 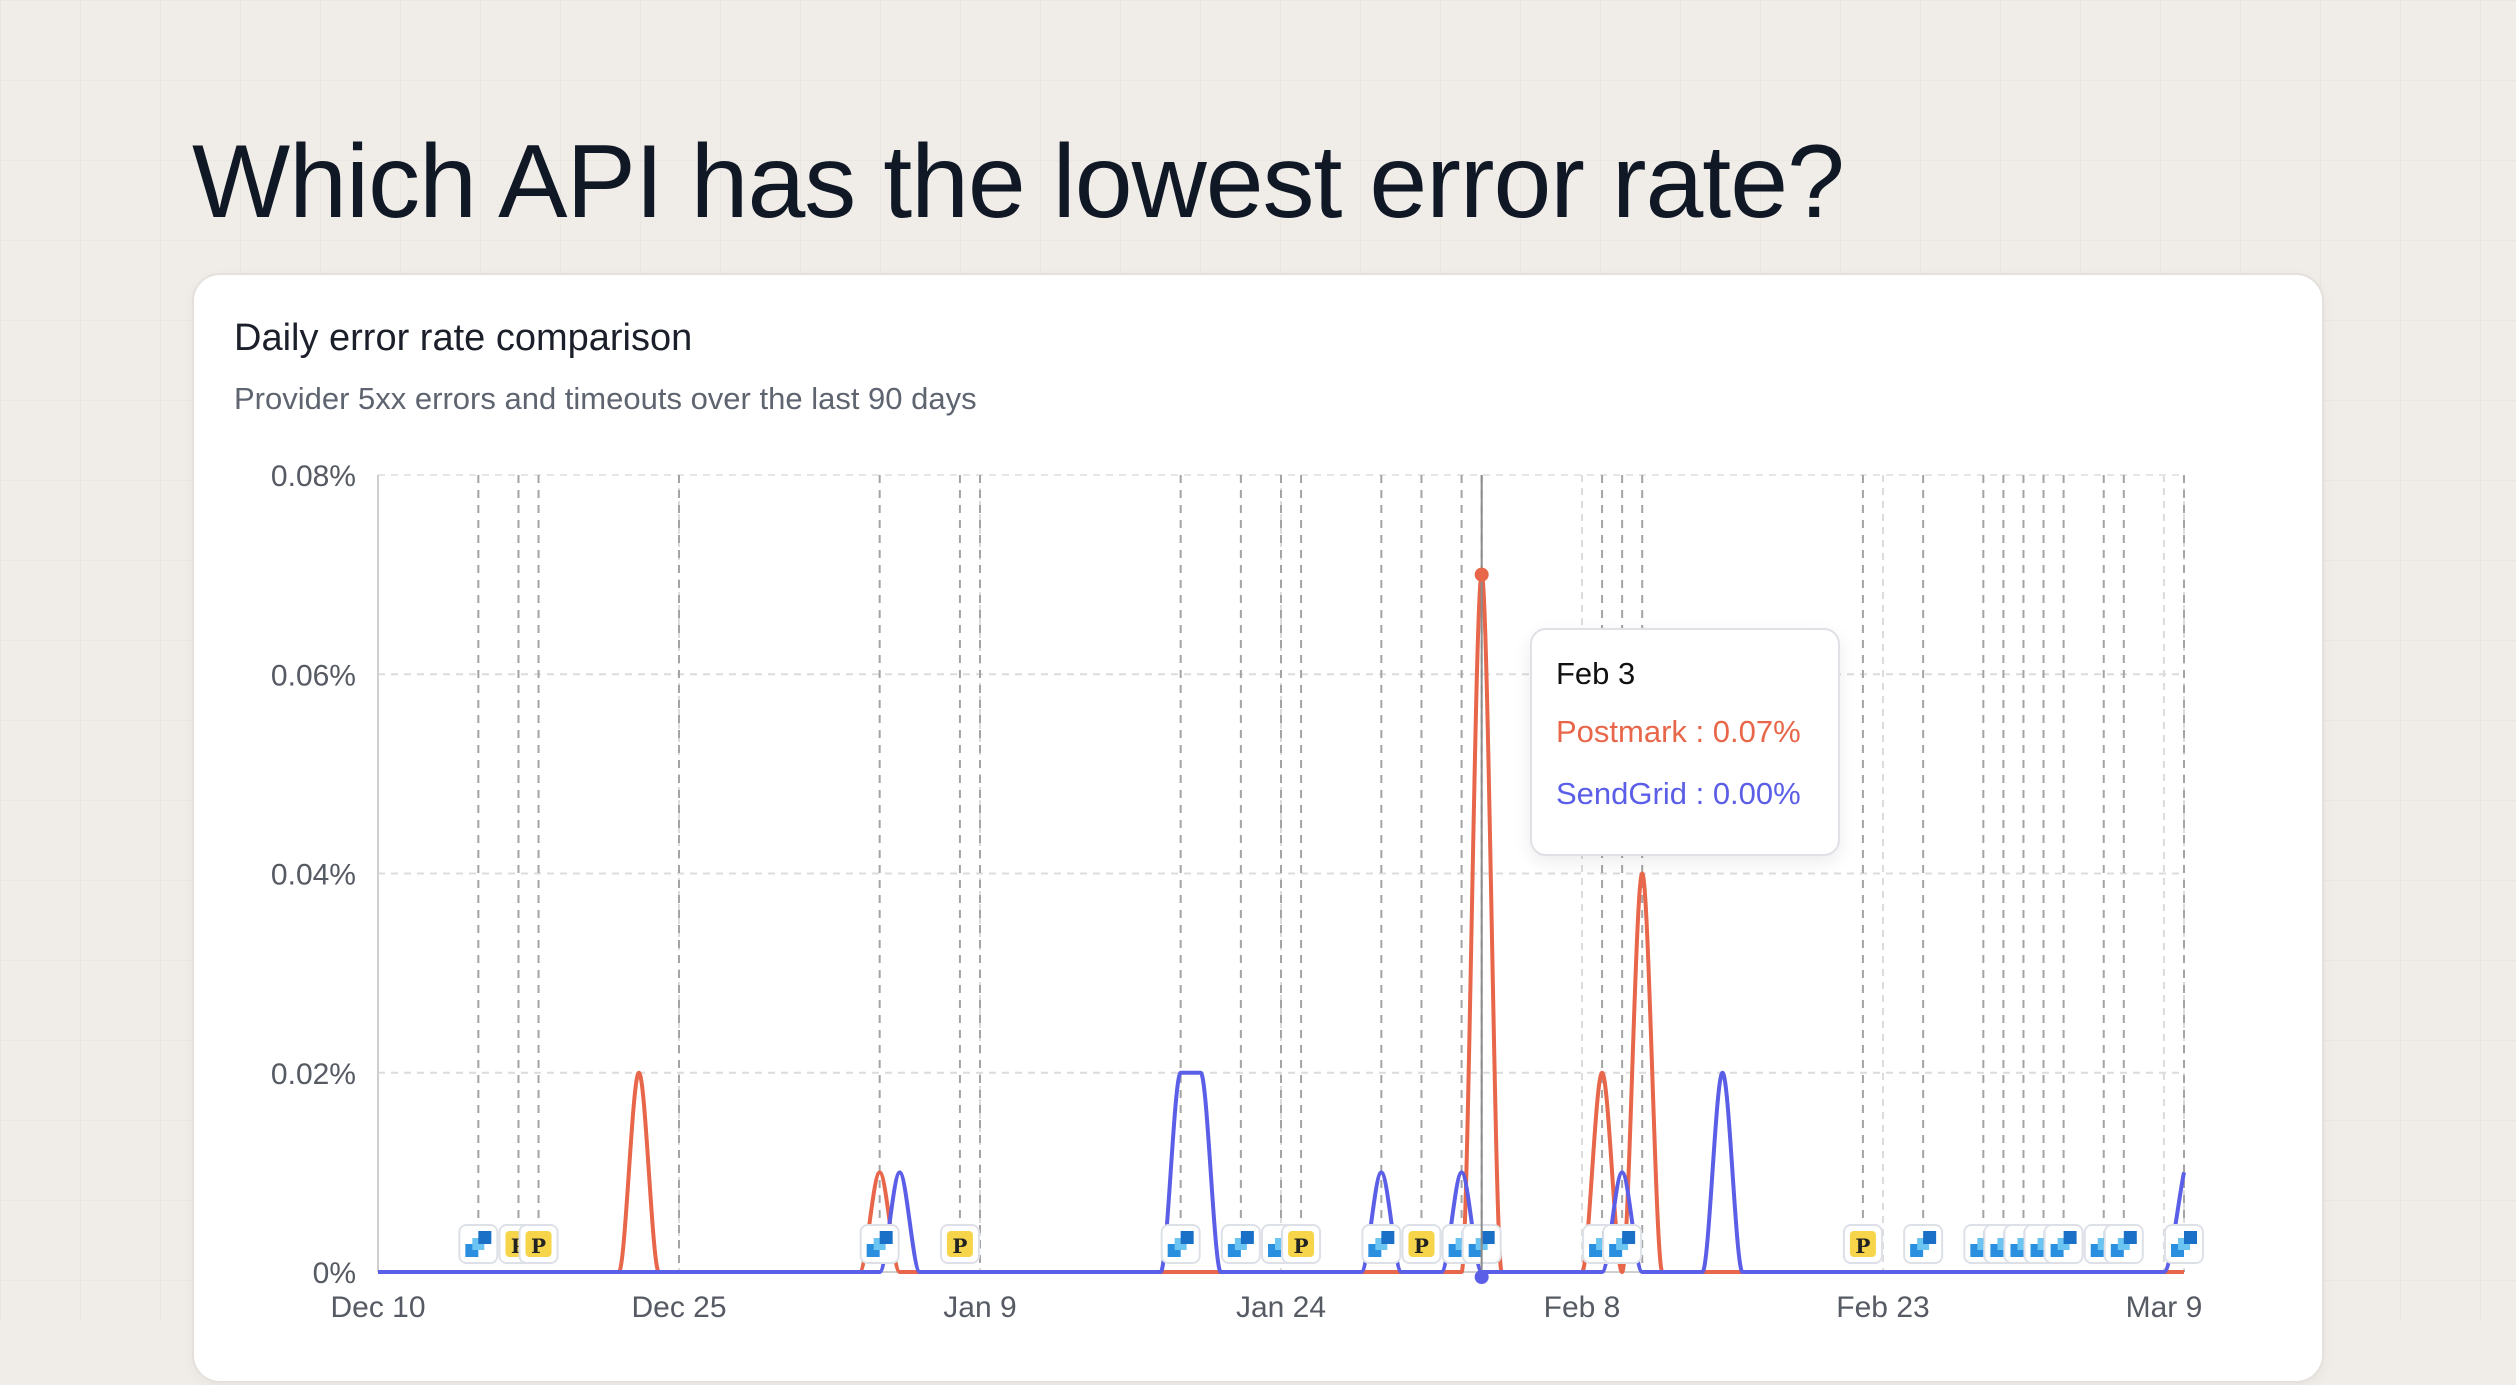 What do you see at coordinates (1621, 731) in the screenshot?
I see `tooltip-series-name: Postmark` at bounding box center [1621, 731].